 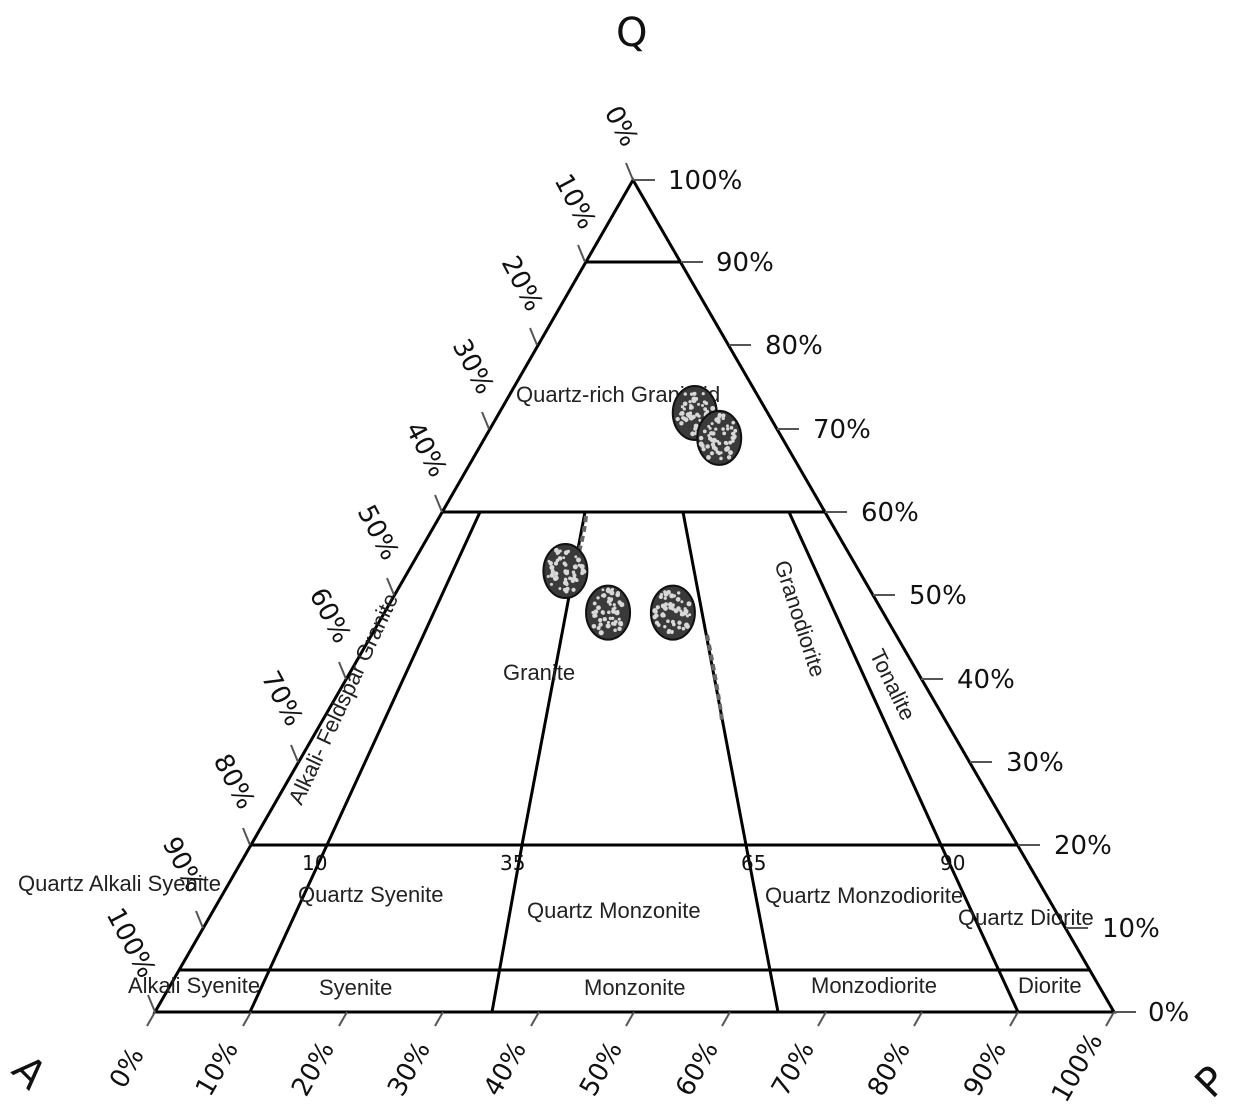 I want to click on a-tick-60: 60%, so click(x=330, y=615).